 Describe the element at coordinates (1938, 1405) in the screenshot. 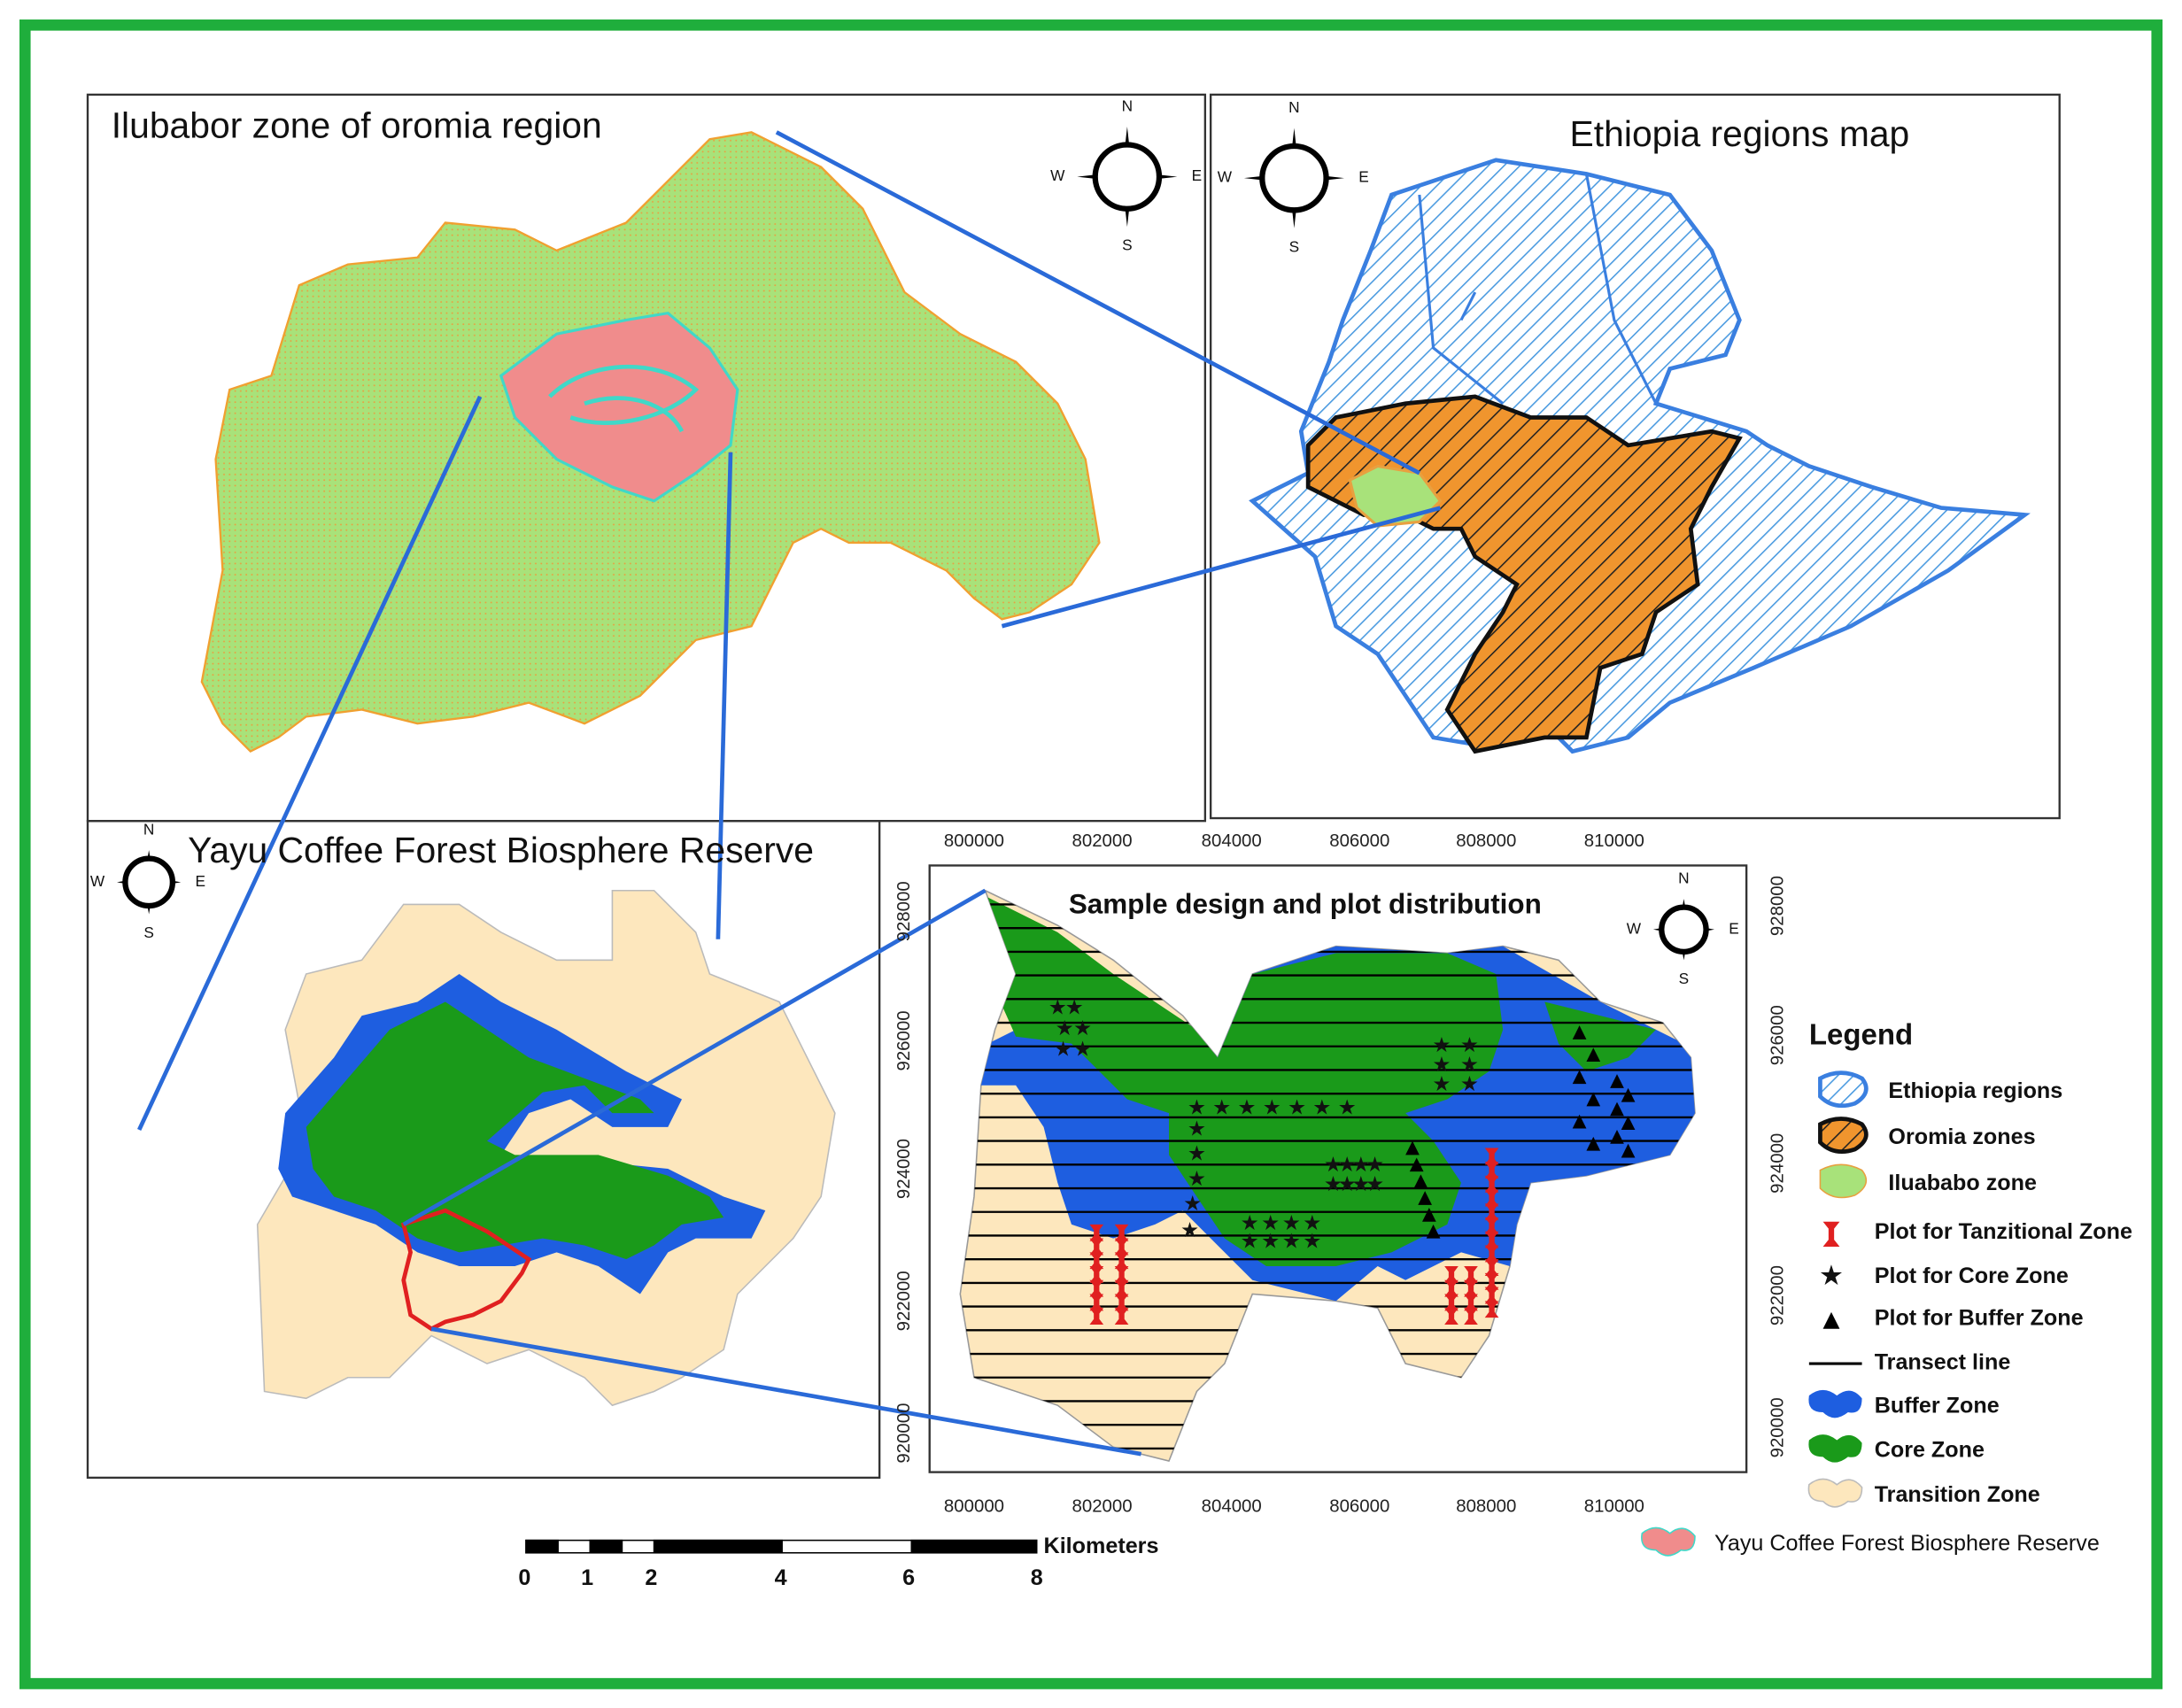

I see `legend-item: Buffer Zone` at that location.